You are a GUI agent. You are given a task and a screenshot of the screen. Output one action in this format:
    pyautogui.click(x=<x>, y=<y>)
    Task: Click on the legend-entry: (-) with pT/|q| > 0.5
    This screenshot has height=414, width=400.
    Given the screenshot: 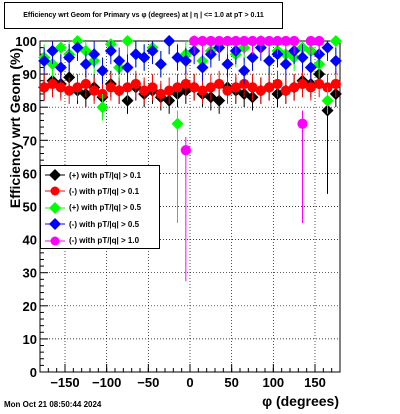 What is the action you would take?
    pyautogui.click(x=100, y=224)
    